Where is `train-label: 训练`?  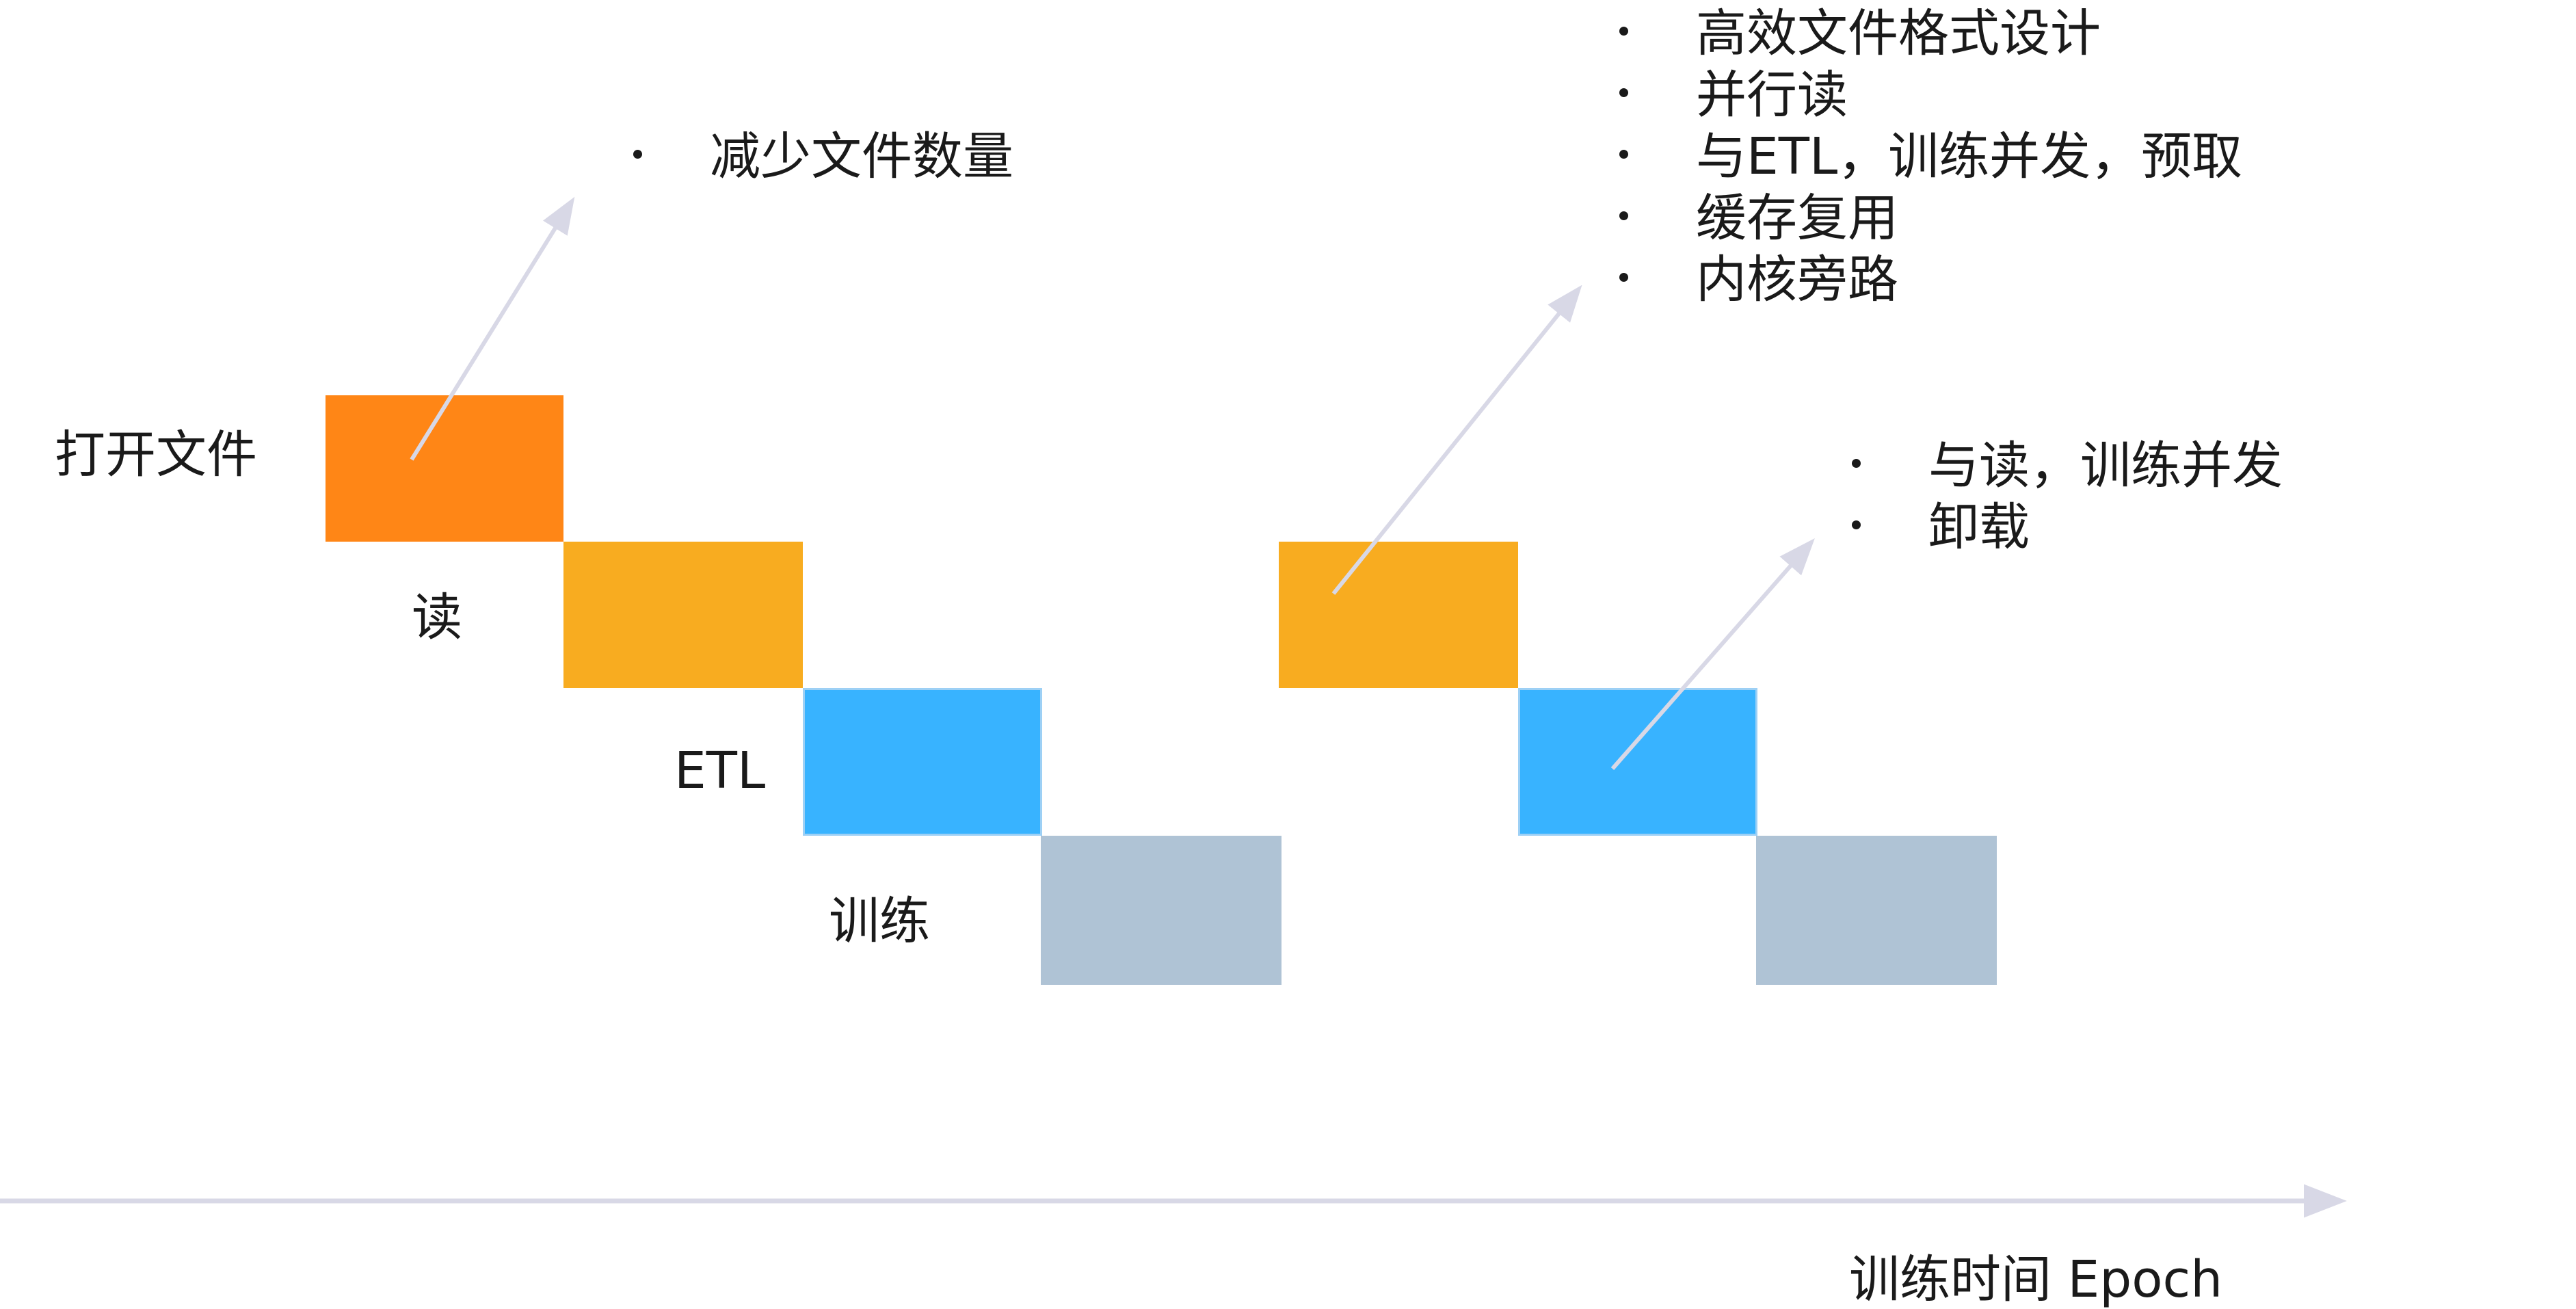
train-label: 训练 is located at coordinates (879, 921).